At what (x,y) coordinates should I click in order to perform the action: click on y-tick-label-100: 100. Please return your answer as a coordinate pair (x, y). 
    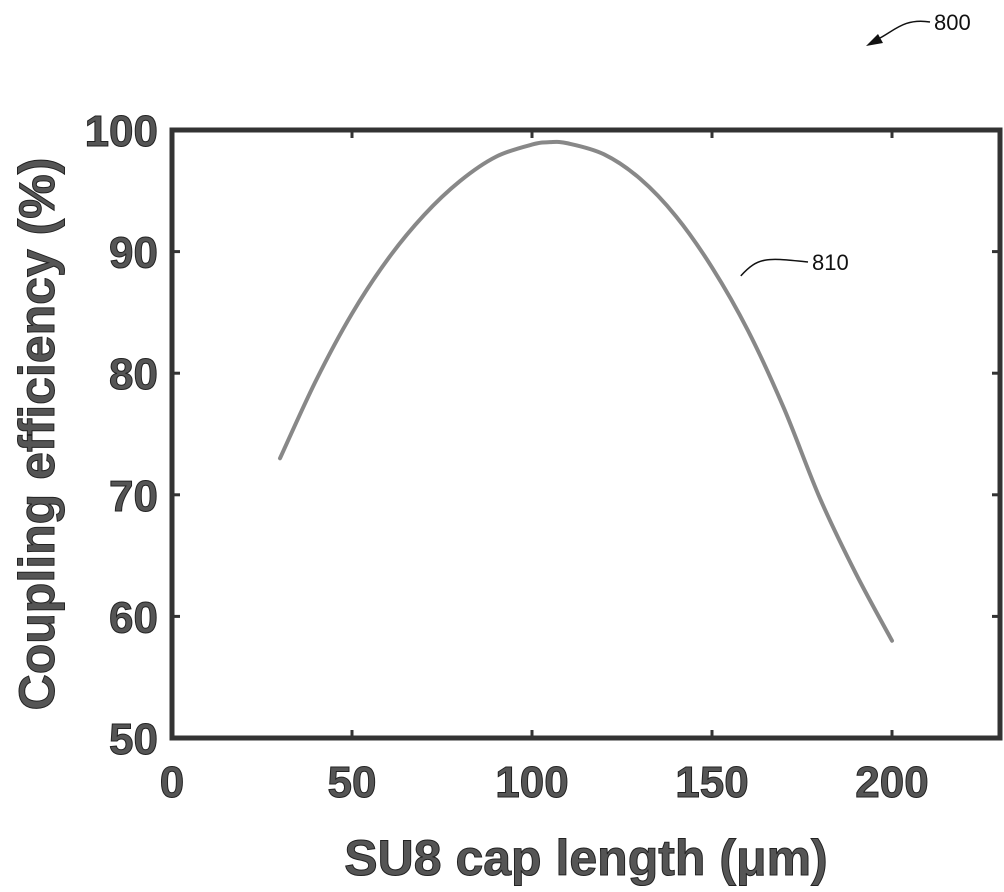
    Looking at the image, I should click on (121, 131).